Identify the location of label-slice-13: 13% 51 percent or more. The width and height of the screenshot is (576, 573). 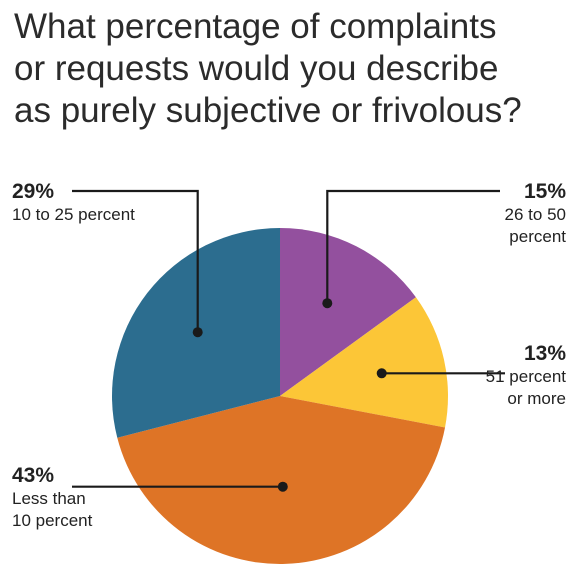
(526, 376).